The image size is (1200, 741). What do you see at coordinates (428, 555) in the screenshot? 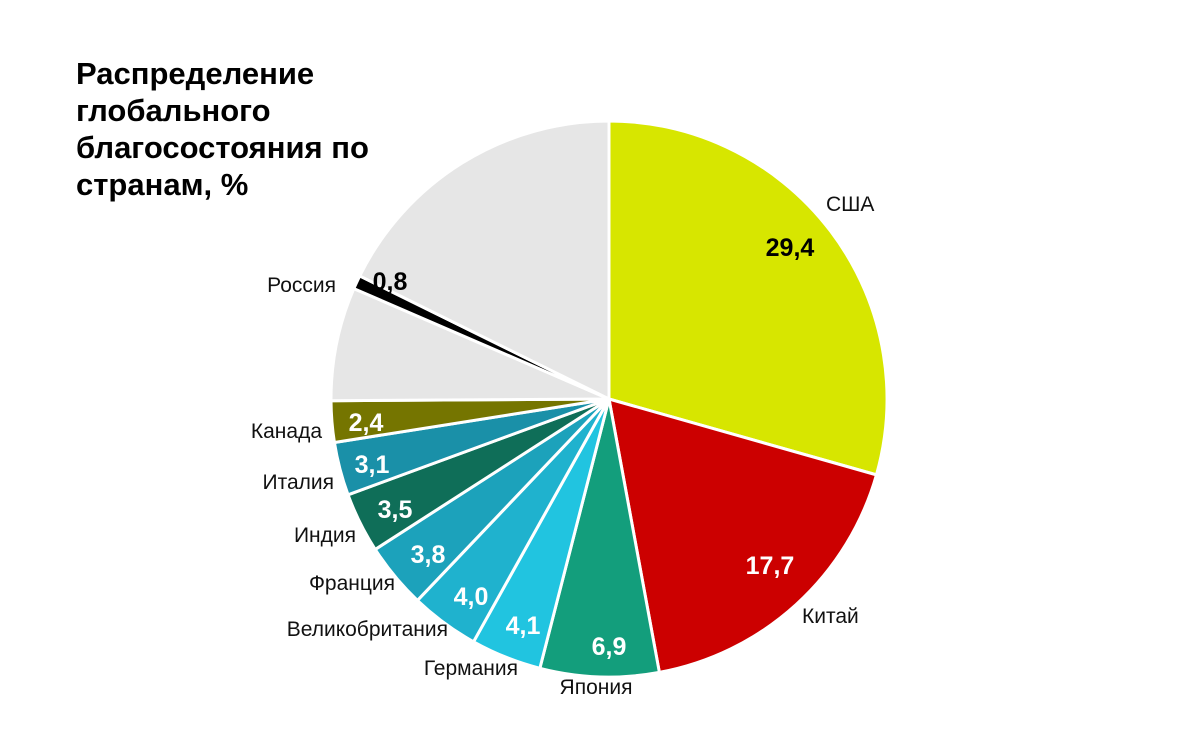
I see `value-label-france: 3,8` at bounding box center [428, 555].